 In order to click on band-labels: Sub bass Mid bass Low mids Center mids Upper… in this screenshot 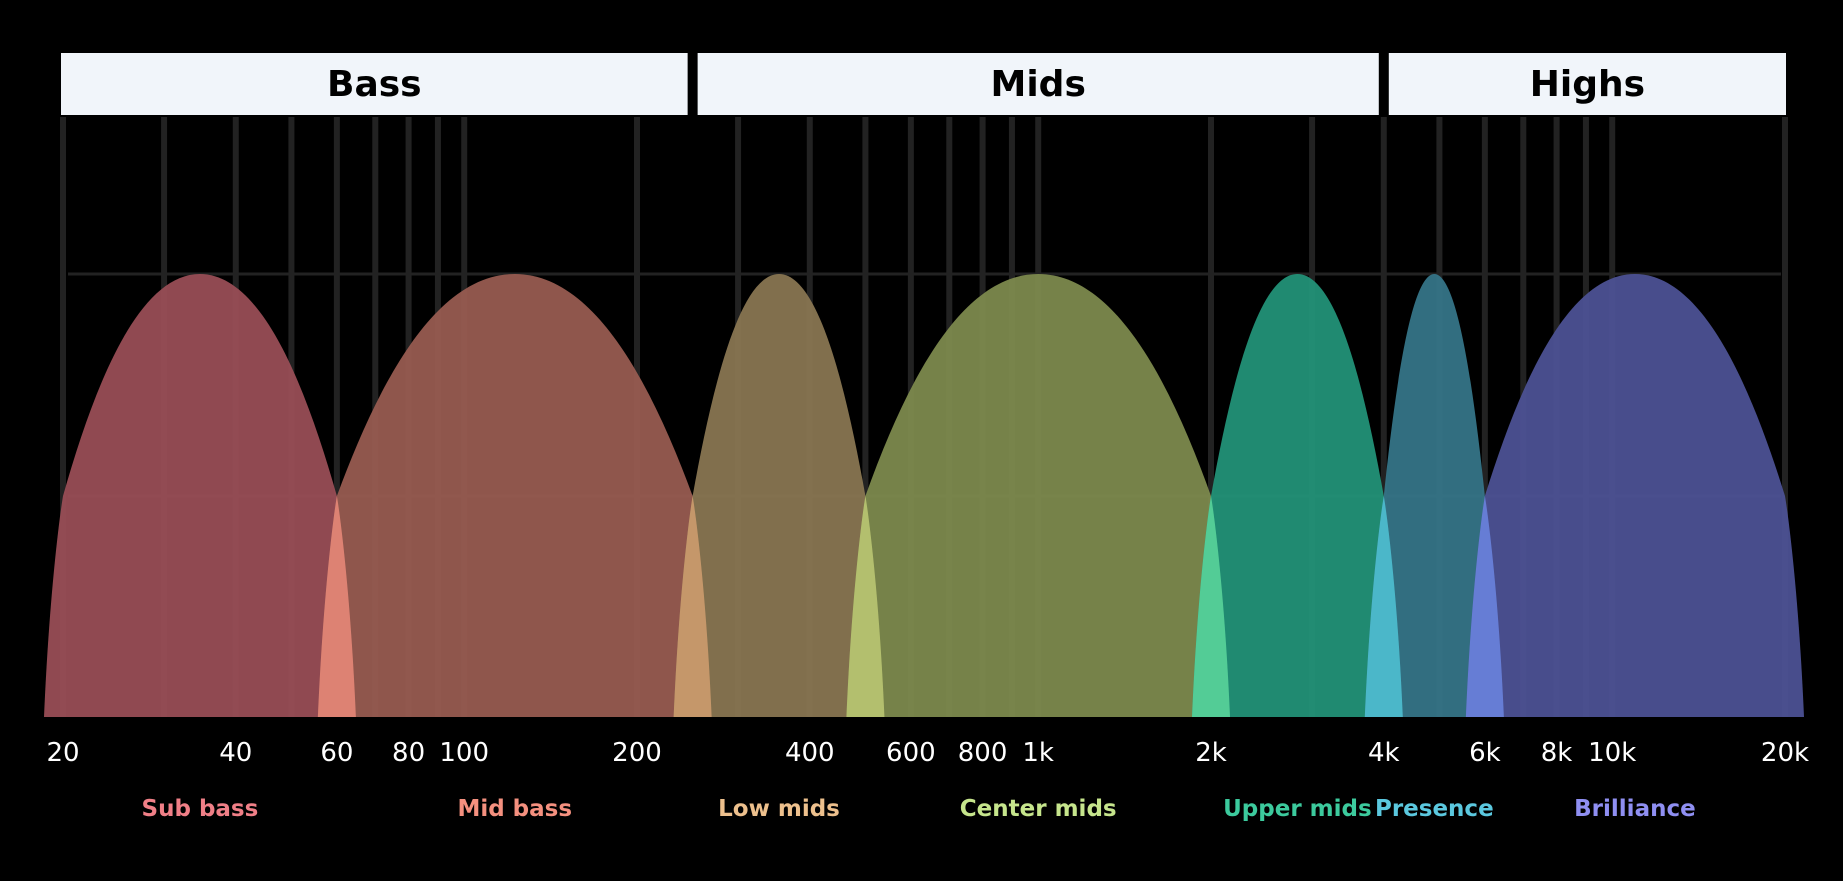, I will do `click(919, 809)`.